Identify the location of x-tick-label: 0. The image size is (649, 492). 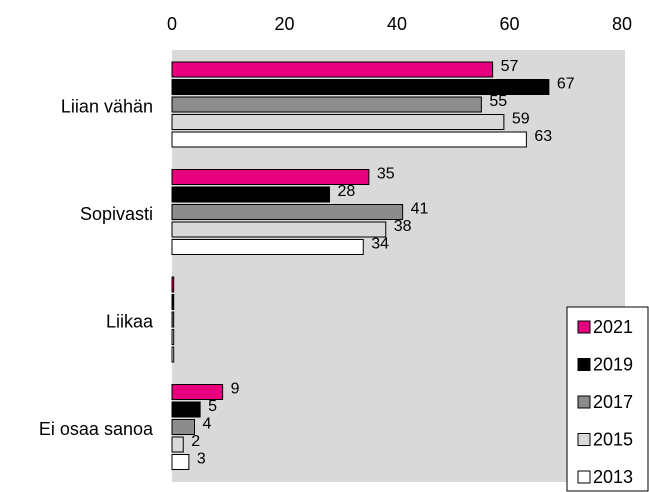
(172, 24).